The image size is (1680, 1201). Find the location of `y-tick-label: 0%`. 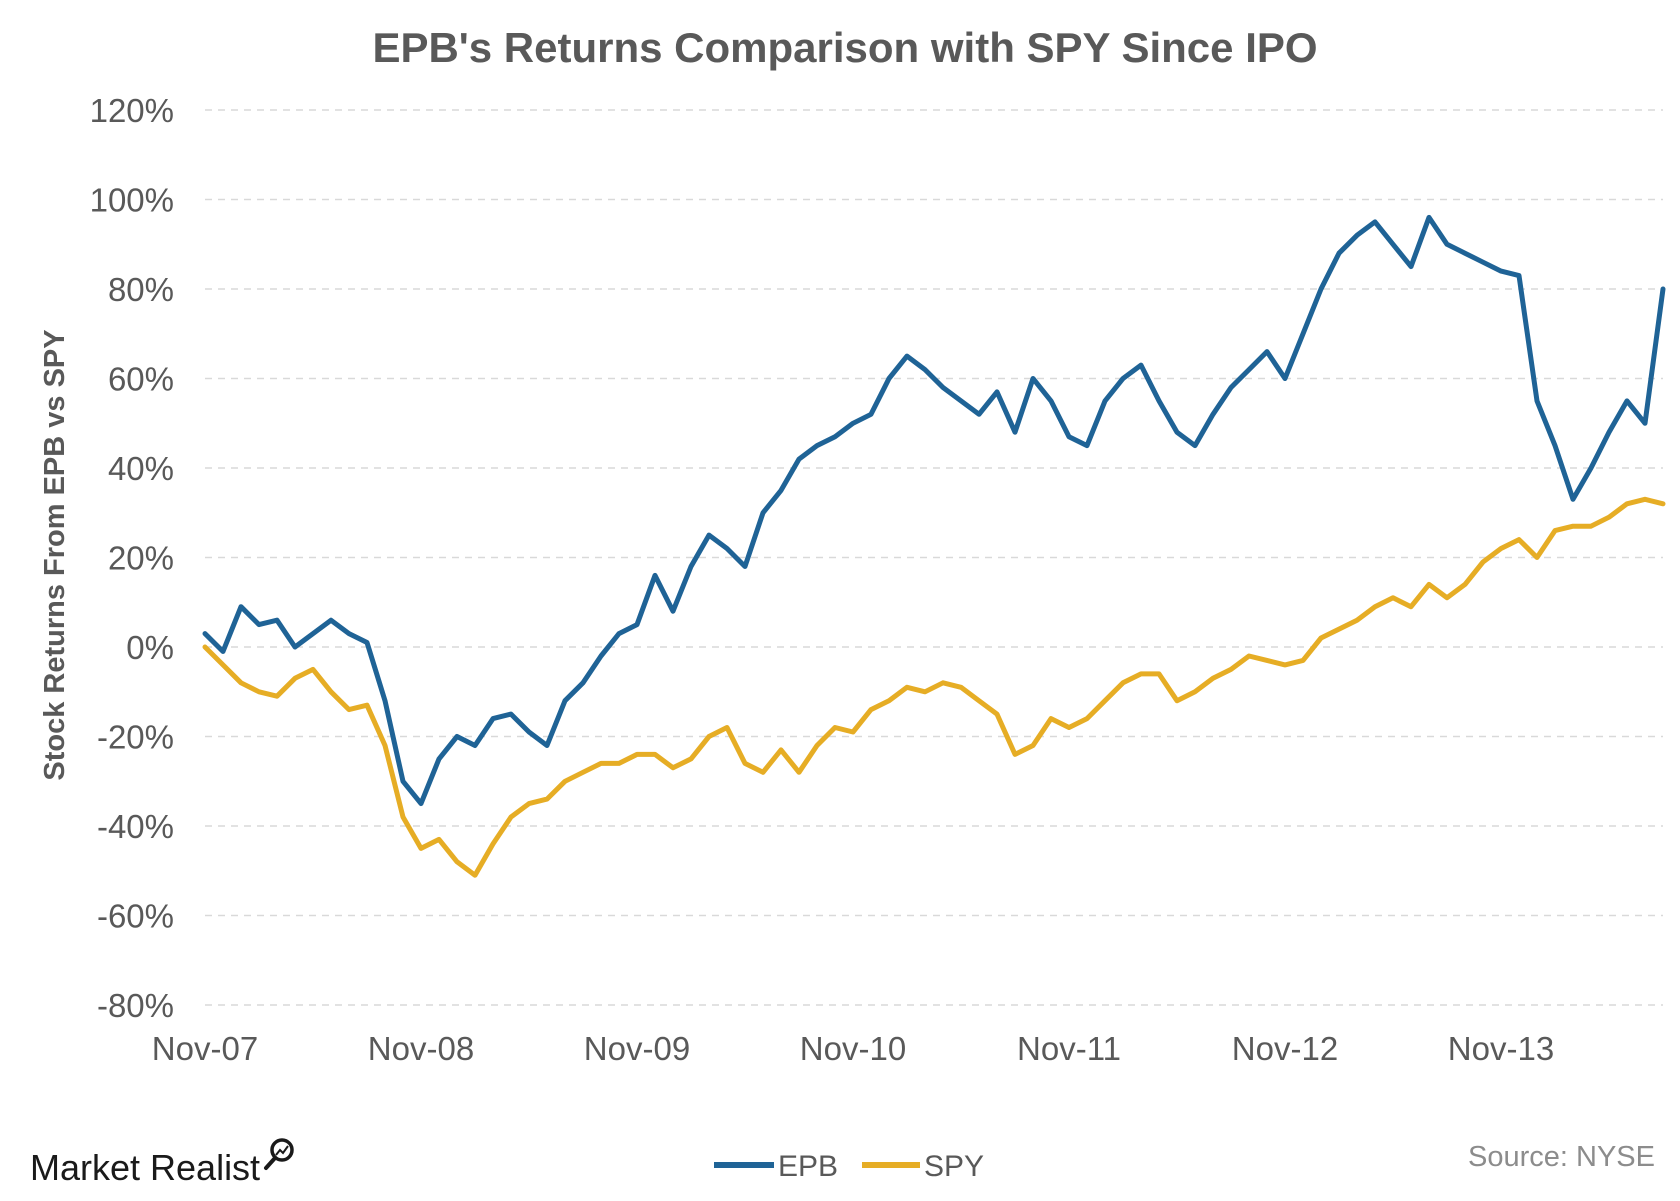

y-tick-label: 0% is located at coordinates (150, 647).